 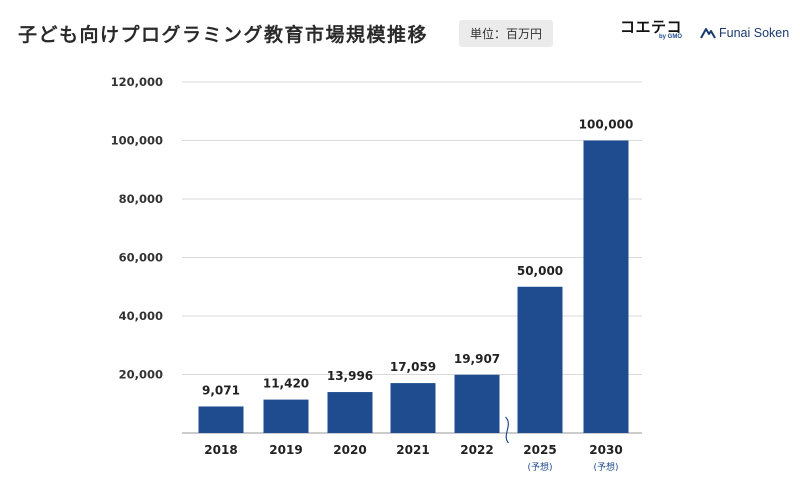 What do you see at coordinates (605, 450) in the screenshot?
I see `x-tick-label: 2030` at bounding box center [605, 450].